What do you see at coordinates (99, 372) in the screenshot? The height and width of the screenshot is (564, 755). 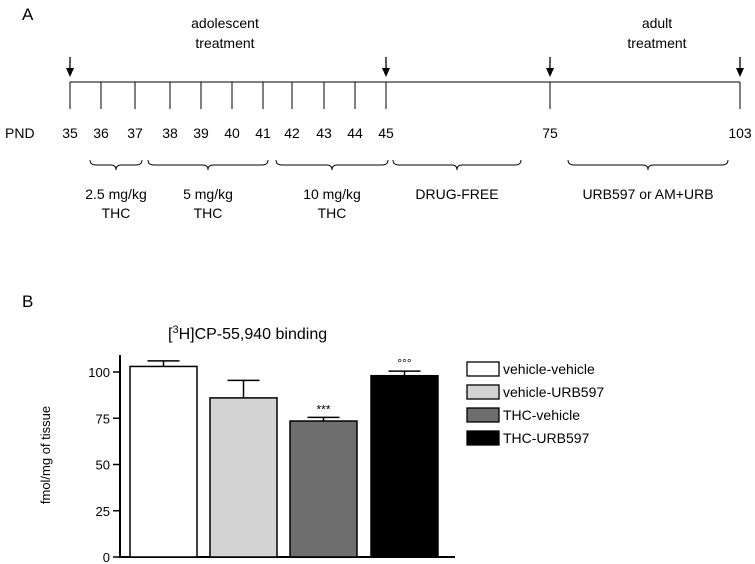 I see `y-tick-label: 100` at bounding box center [99, 372].